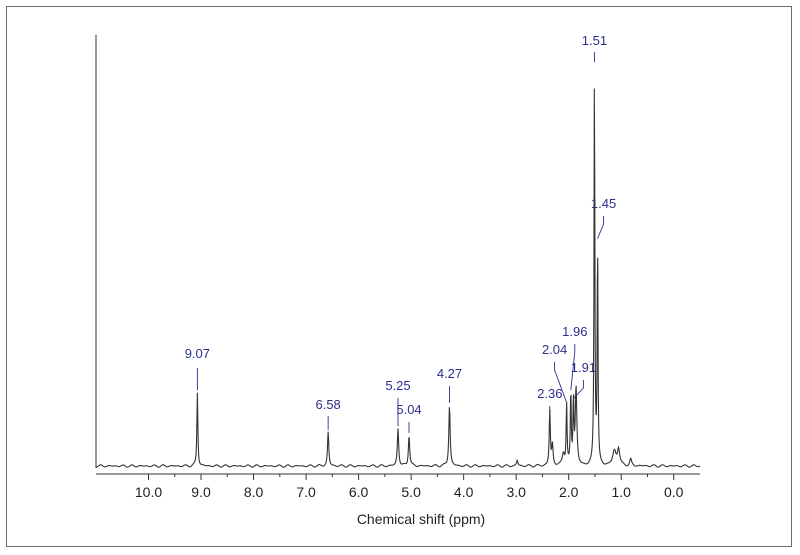 Image resolution: width=800 pixels, height=555 pixels. Describe the element at coordinates (594, 40) in the screenshot. I see `peak-label: 1.51` at that location.